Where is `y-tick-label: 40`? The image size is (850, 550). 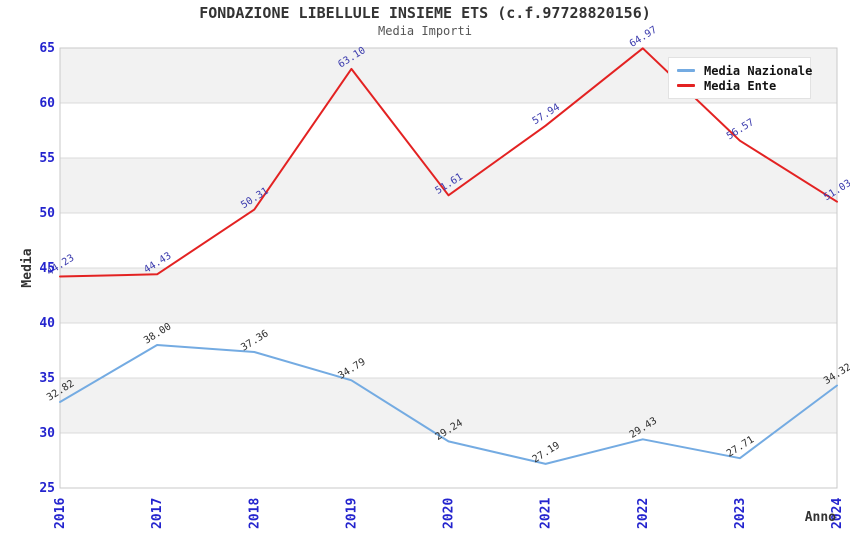 y-tick-label: 40 is located at coordinates (47, 323).